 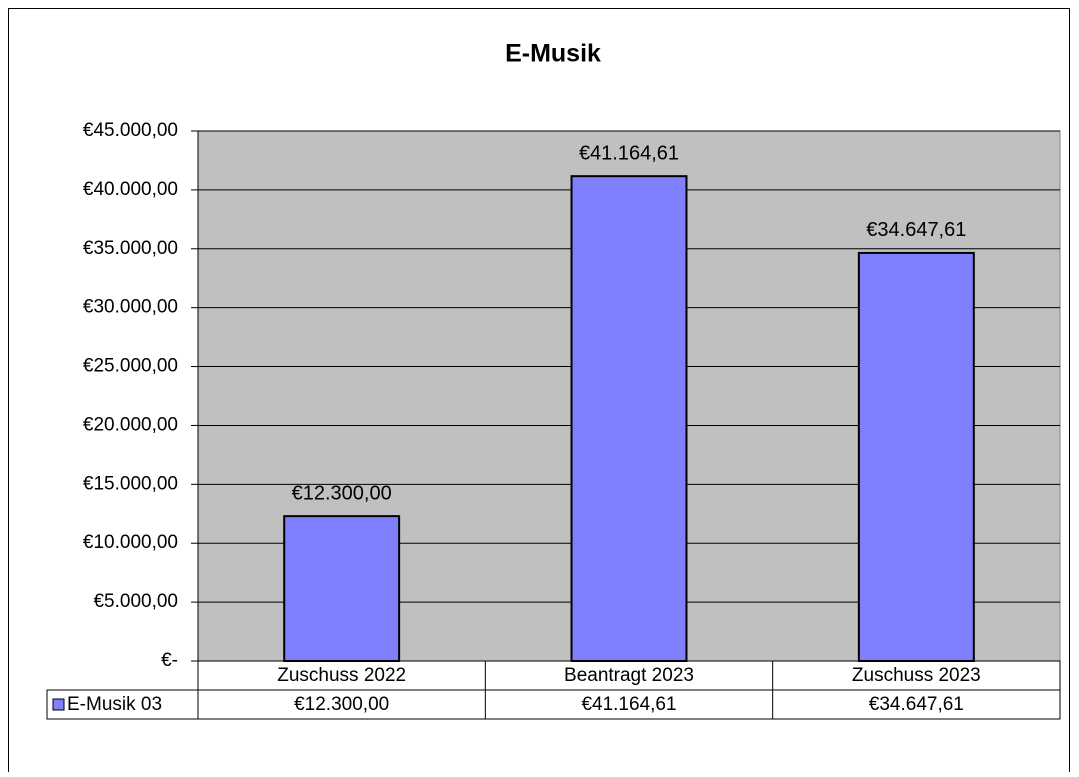 What do you see at coordinates (341, 675) in the screenshot?
I see `x-tick-label: Zuschuss 2022` at bounding box center [341, 675].